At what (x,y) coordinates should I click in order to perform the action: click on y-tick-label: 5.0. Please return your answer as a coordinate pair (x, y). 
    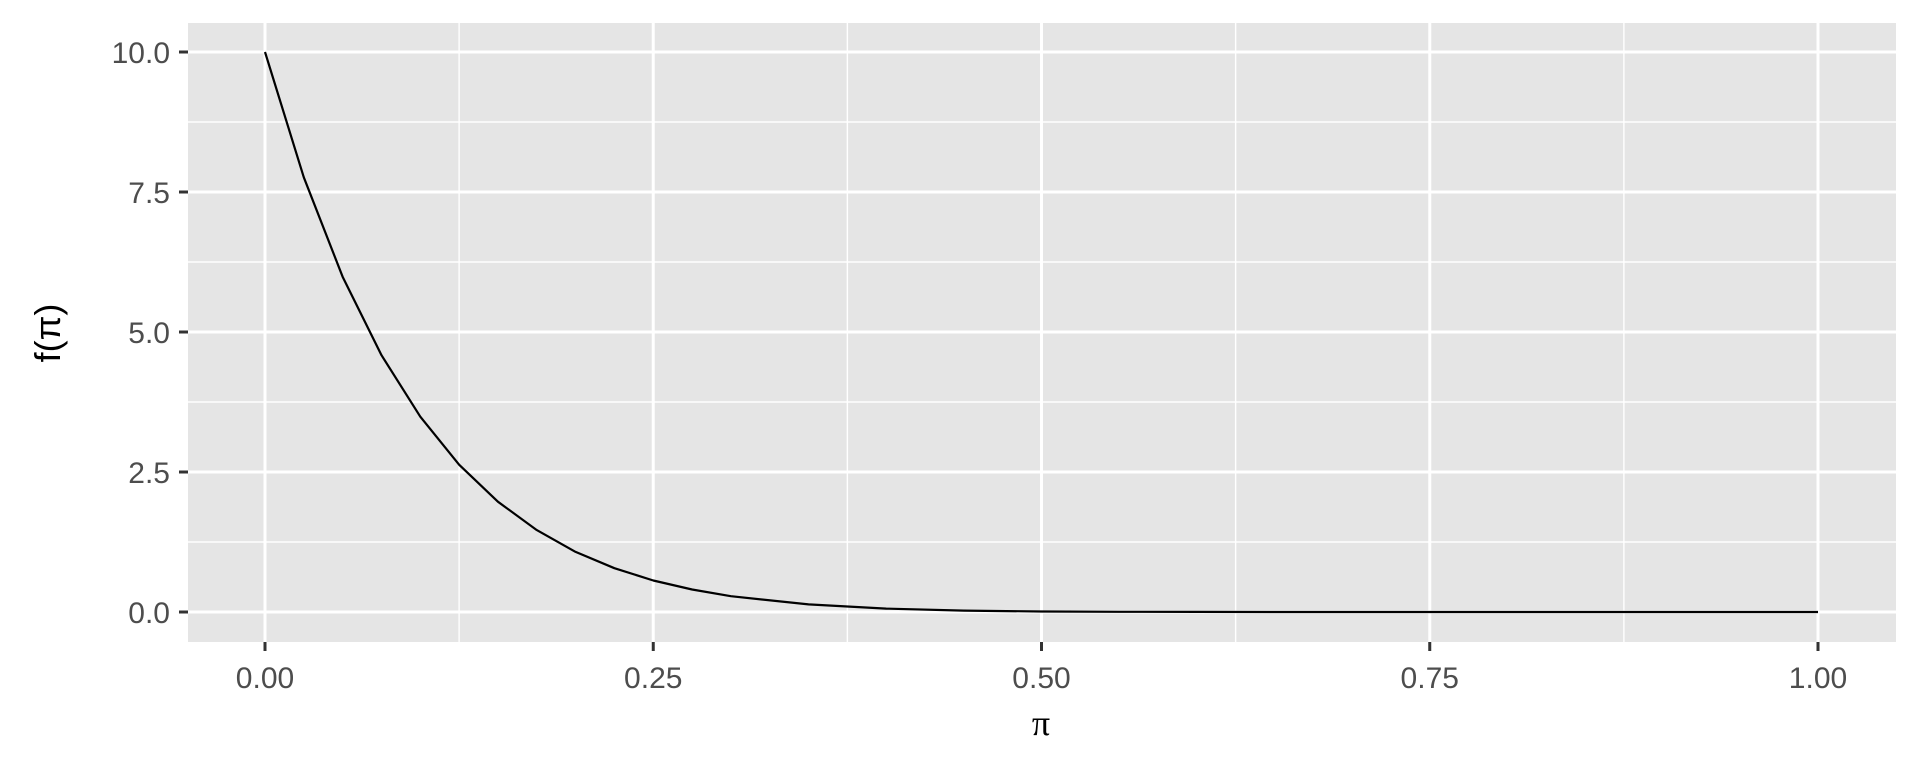
    Looking at the image, I should click on (149, 333).